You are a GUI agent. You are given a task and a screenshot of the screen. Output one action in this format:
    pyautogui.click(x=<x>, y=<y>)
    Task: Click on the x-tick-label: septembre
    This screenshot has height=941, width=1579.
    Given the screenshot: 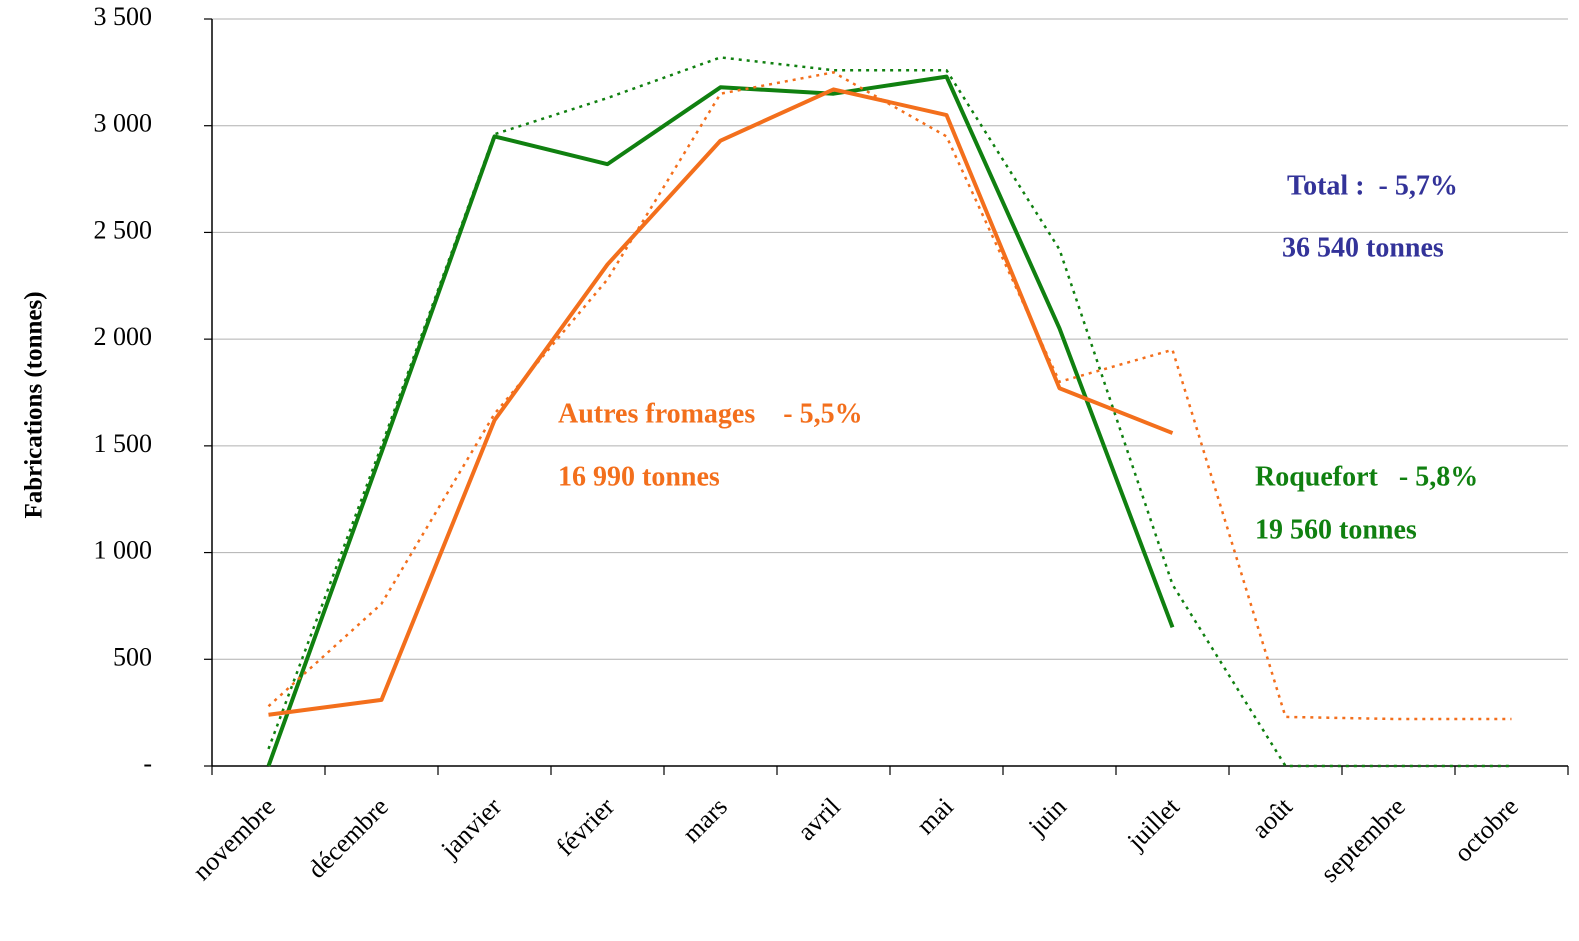 What is the action you would take?
    pyautogui.click(x=1363, y=840)
    